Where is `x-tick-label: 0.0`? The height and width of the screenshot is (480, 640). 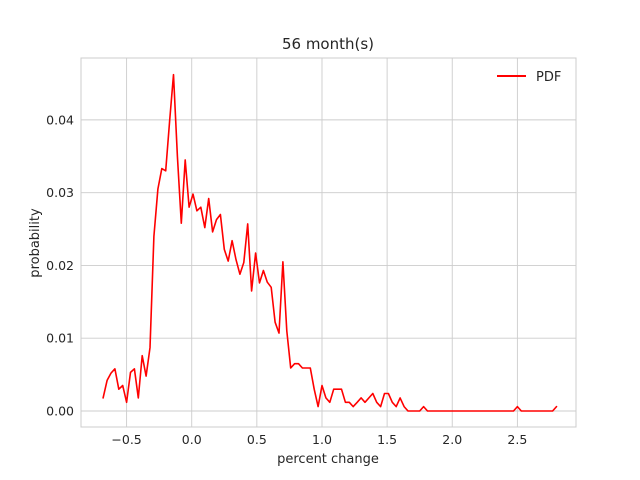
x-tick-label: 0.0 is located at coordinates (192, 439).